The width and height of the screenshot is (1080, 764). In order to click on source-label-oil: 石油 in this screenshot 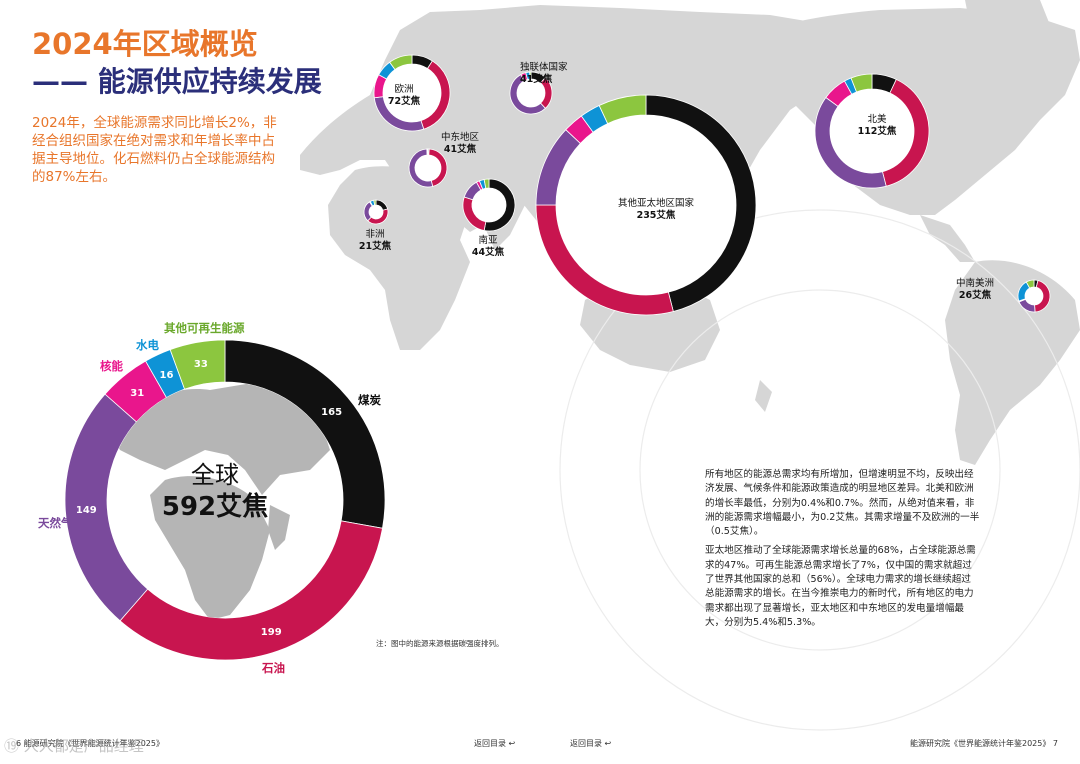, I will do `click(273, 668)`.